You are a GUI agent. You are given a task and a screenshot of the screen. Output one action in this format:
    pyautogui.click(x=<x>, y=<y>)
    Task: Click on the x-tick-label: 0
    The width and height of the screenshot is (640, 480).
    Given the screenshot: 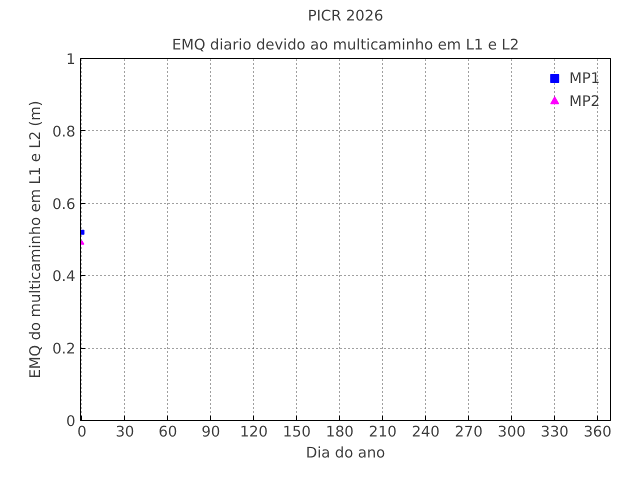 What is the action you would take?
    pyautogui.click(x=82, y=432)
    